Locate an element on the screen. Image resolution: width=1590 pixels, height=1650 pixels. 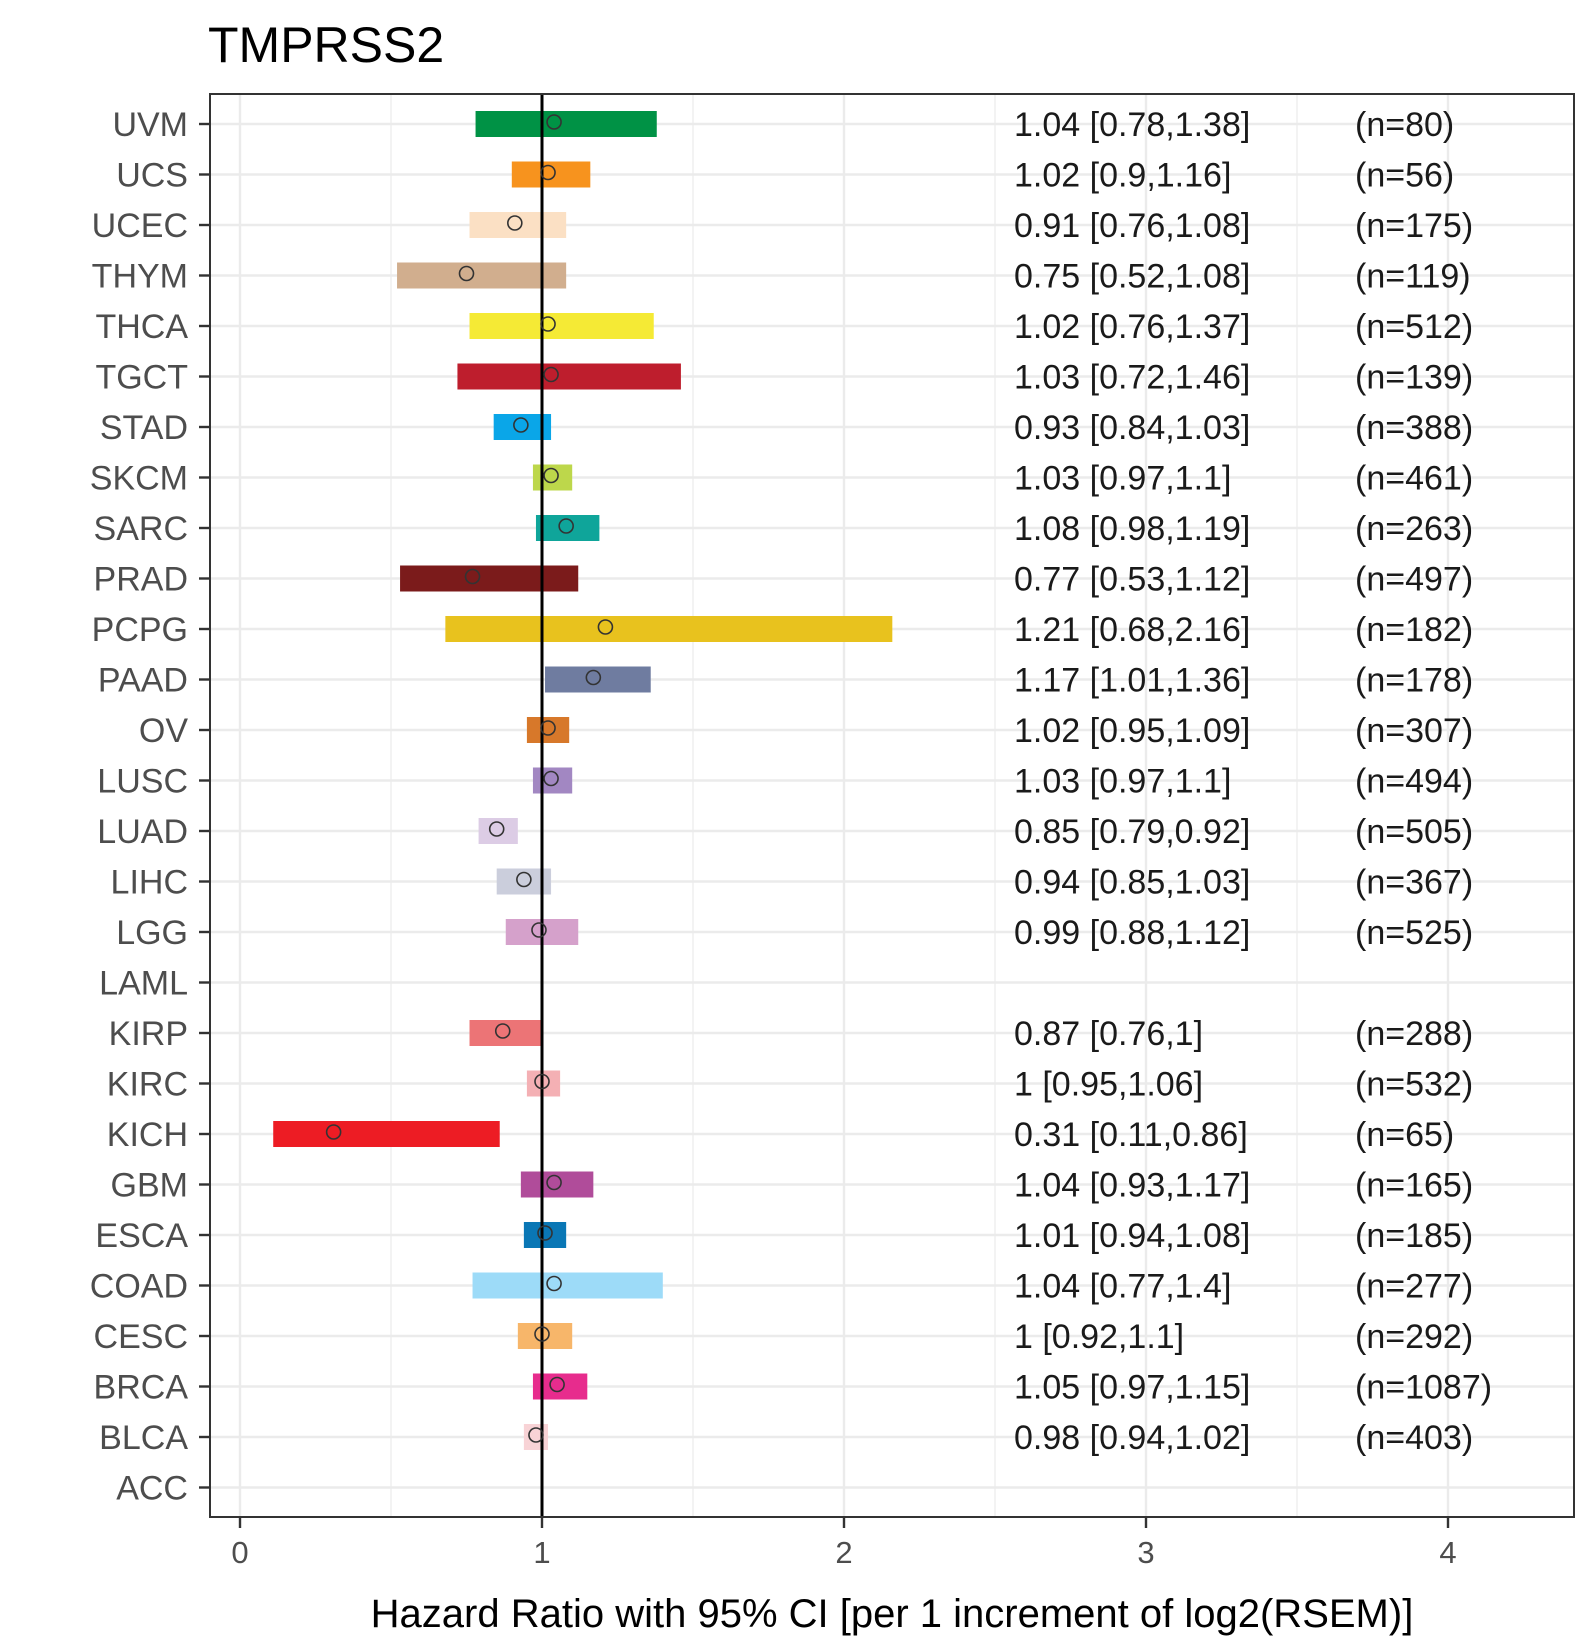
y-label-thca: THCA is located at coordinates (141, 327).